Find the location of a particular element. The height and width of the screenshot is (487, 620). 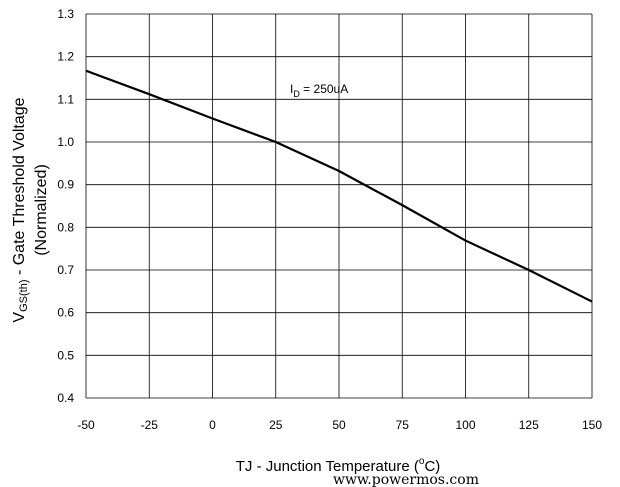

y-axis-label-line2: (Normalized) is located at coordinates (41, 210).